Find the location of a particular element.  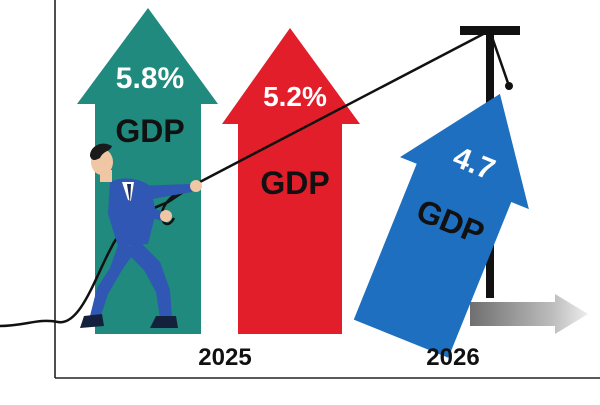

hanging-rope is located at coordinates (500, 60).